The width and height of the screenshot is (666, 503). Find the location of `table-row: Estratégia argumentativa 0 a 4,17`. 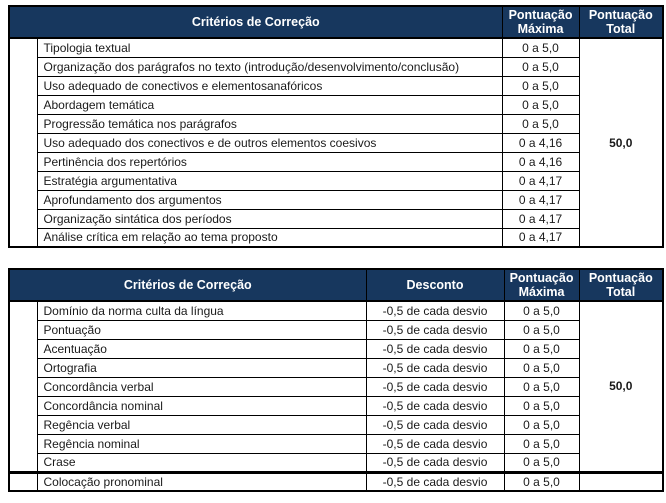

table-row: Estratégia argumentativa 0 a 4,17 is located at coordinates (336, 180).